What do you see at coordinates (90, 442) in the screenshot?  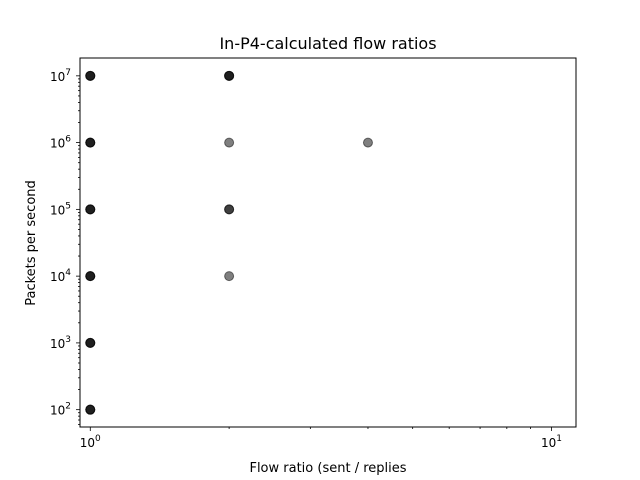 I see `x-tick-label: 10⁰` at bounding box center [90, 442].